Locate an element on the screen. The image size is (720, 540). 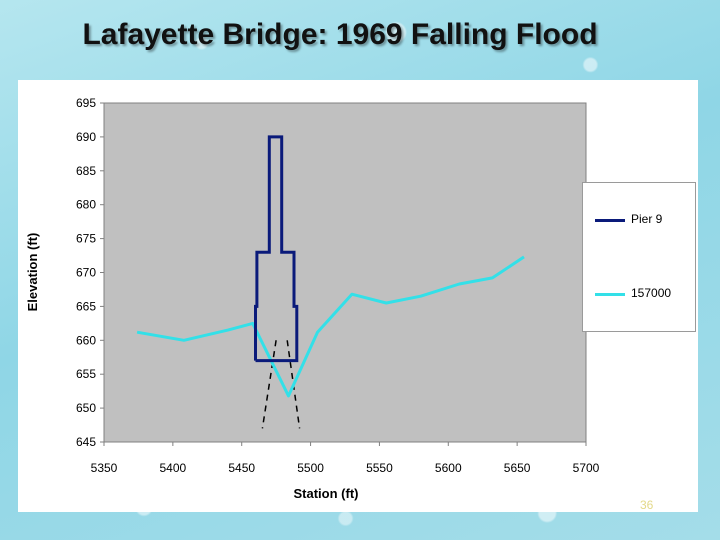
x-axis-ticks: 5350 5400 5450 5500 5550 5600 5650 5700 is located at coordinates (345, 458).